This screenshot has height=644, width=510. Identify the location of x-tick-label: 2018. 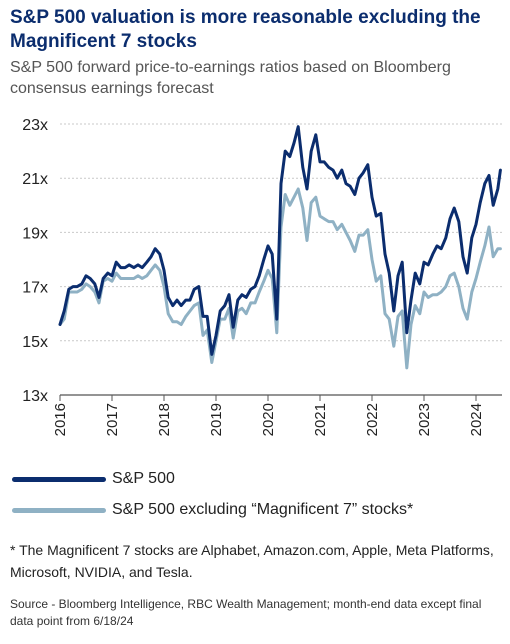
(164, 419).